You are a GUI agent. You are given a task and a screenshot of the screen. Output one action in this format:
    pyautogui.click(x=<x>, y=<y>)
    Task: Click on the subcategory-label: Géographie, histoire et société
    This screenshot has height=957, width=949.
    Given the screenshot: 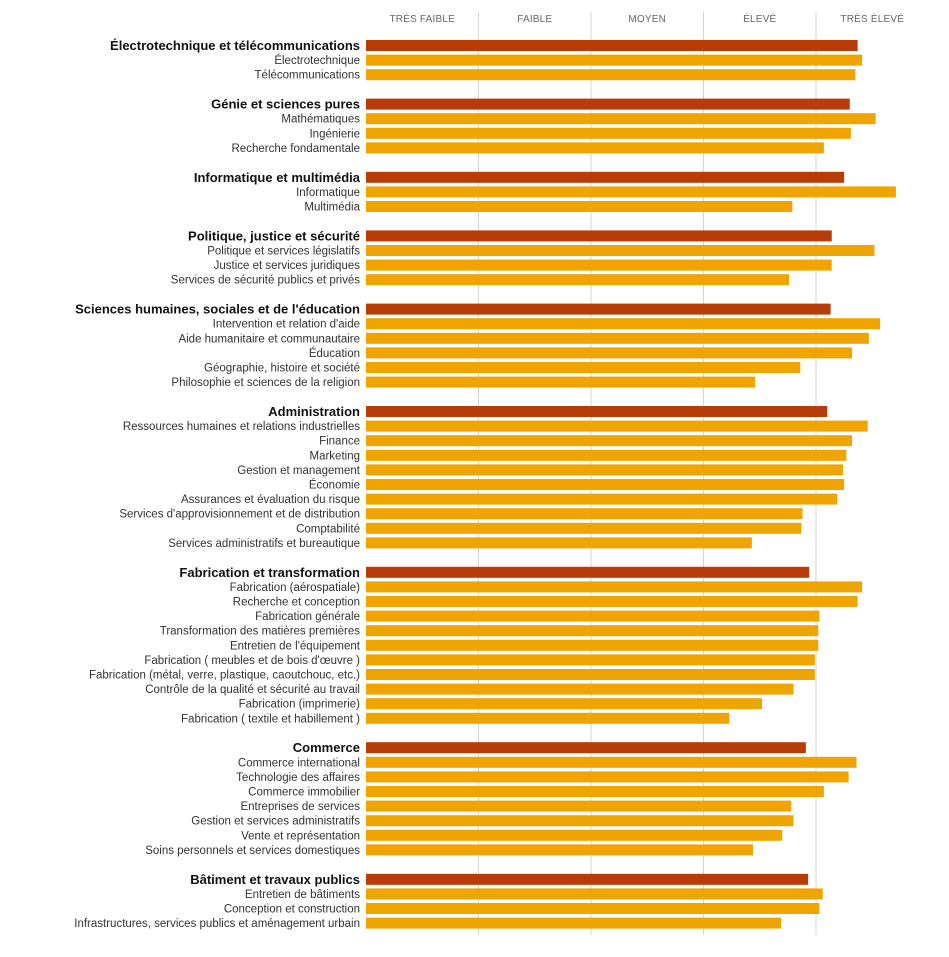 What is the action you would take?
    pyautogui.click(x=282, y=369)
    